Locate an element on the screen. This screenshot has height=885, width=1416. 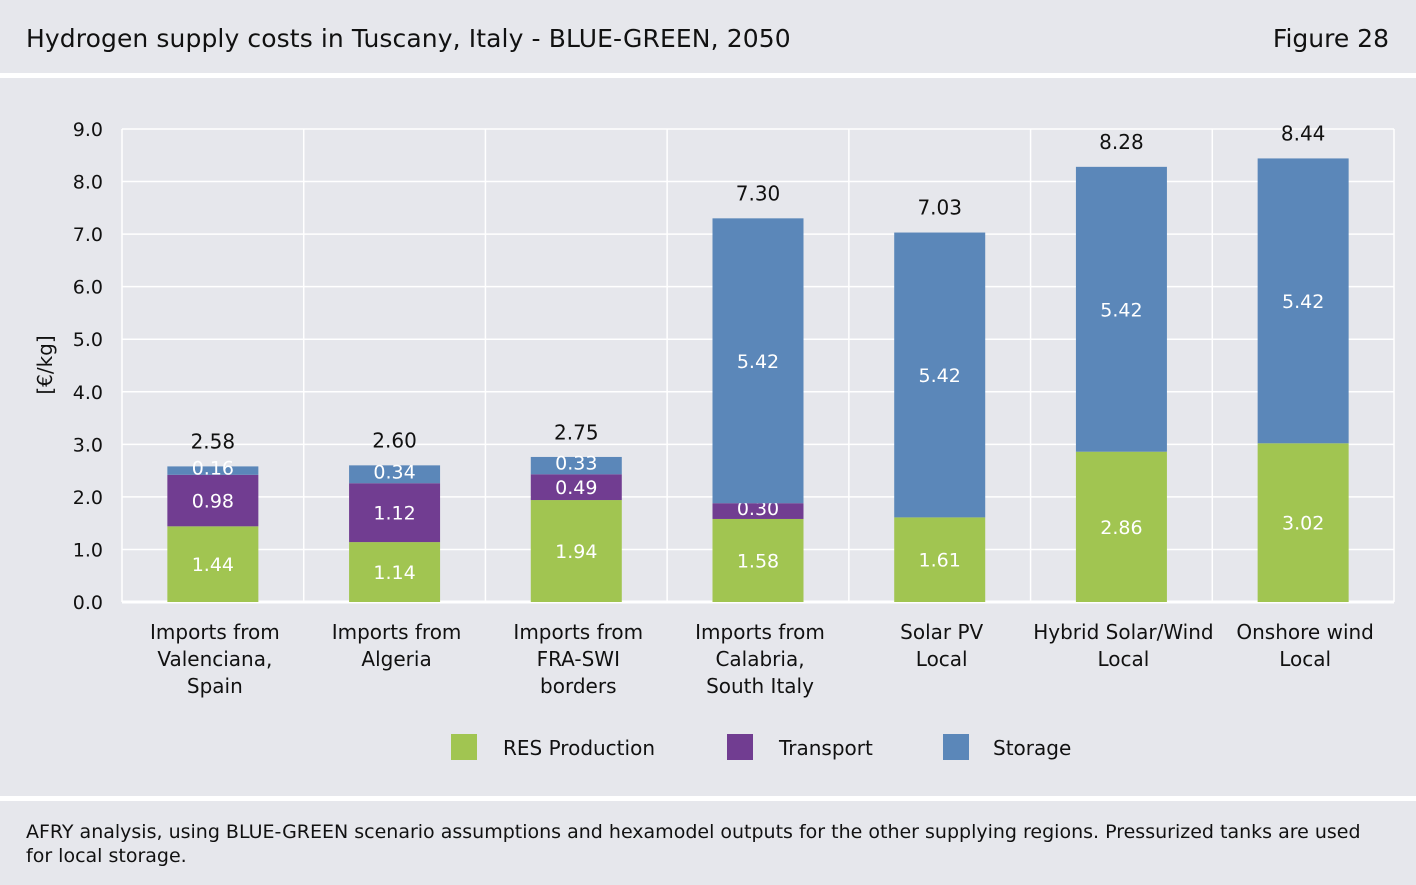
x-category-label: borders is located at coordinates (578, 686).